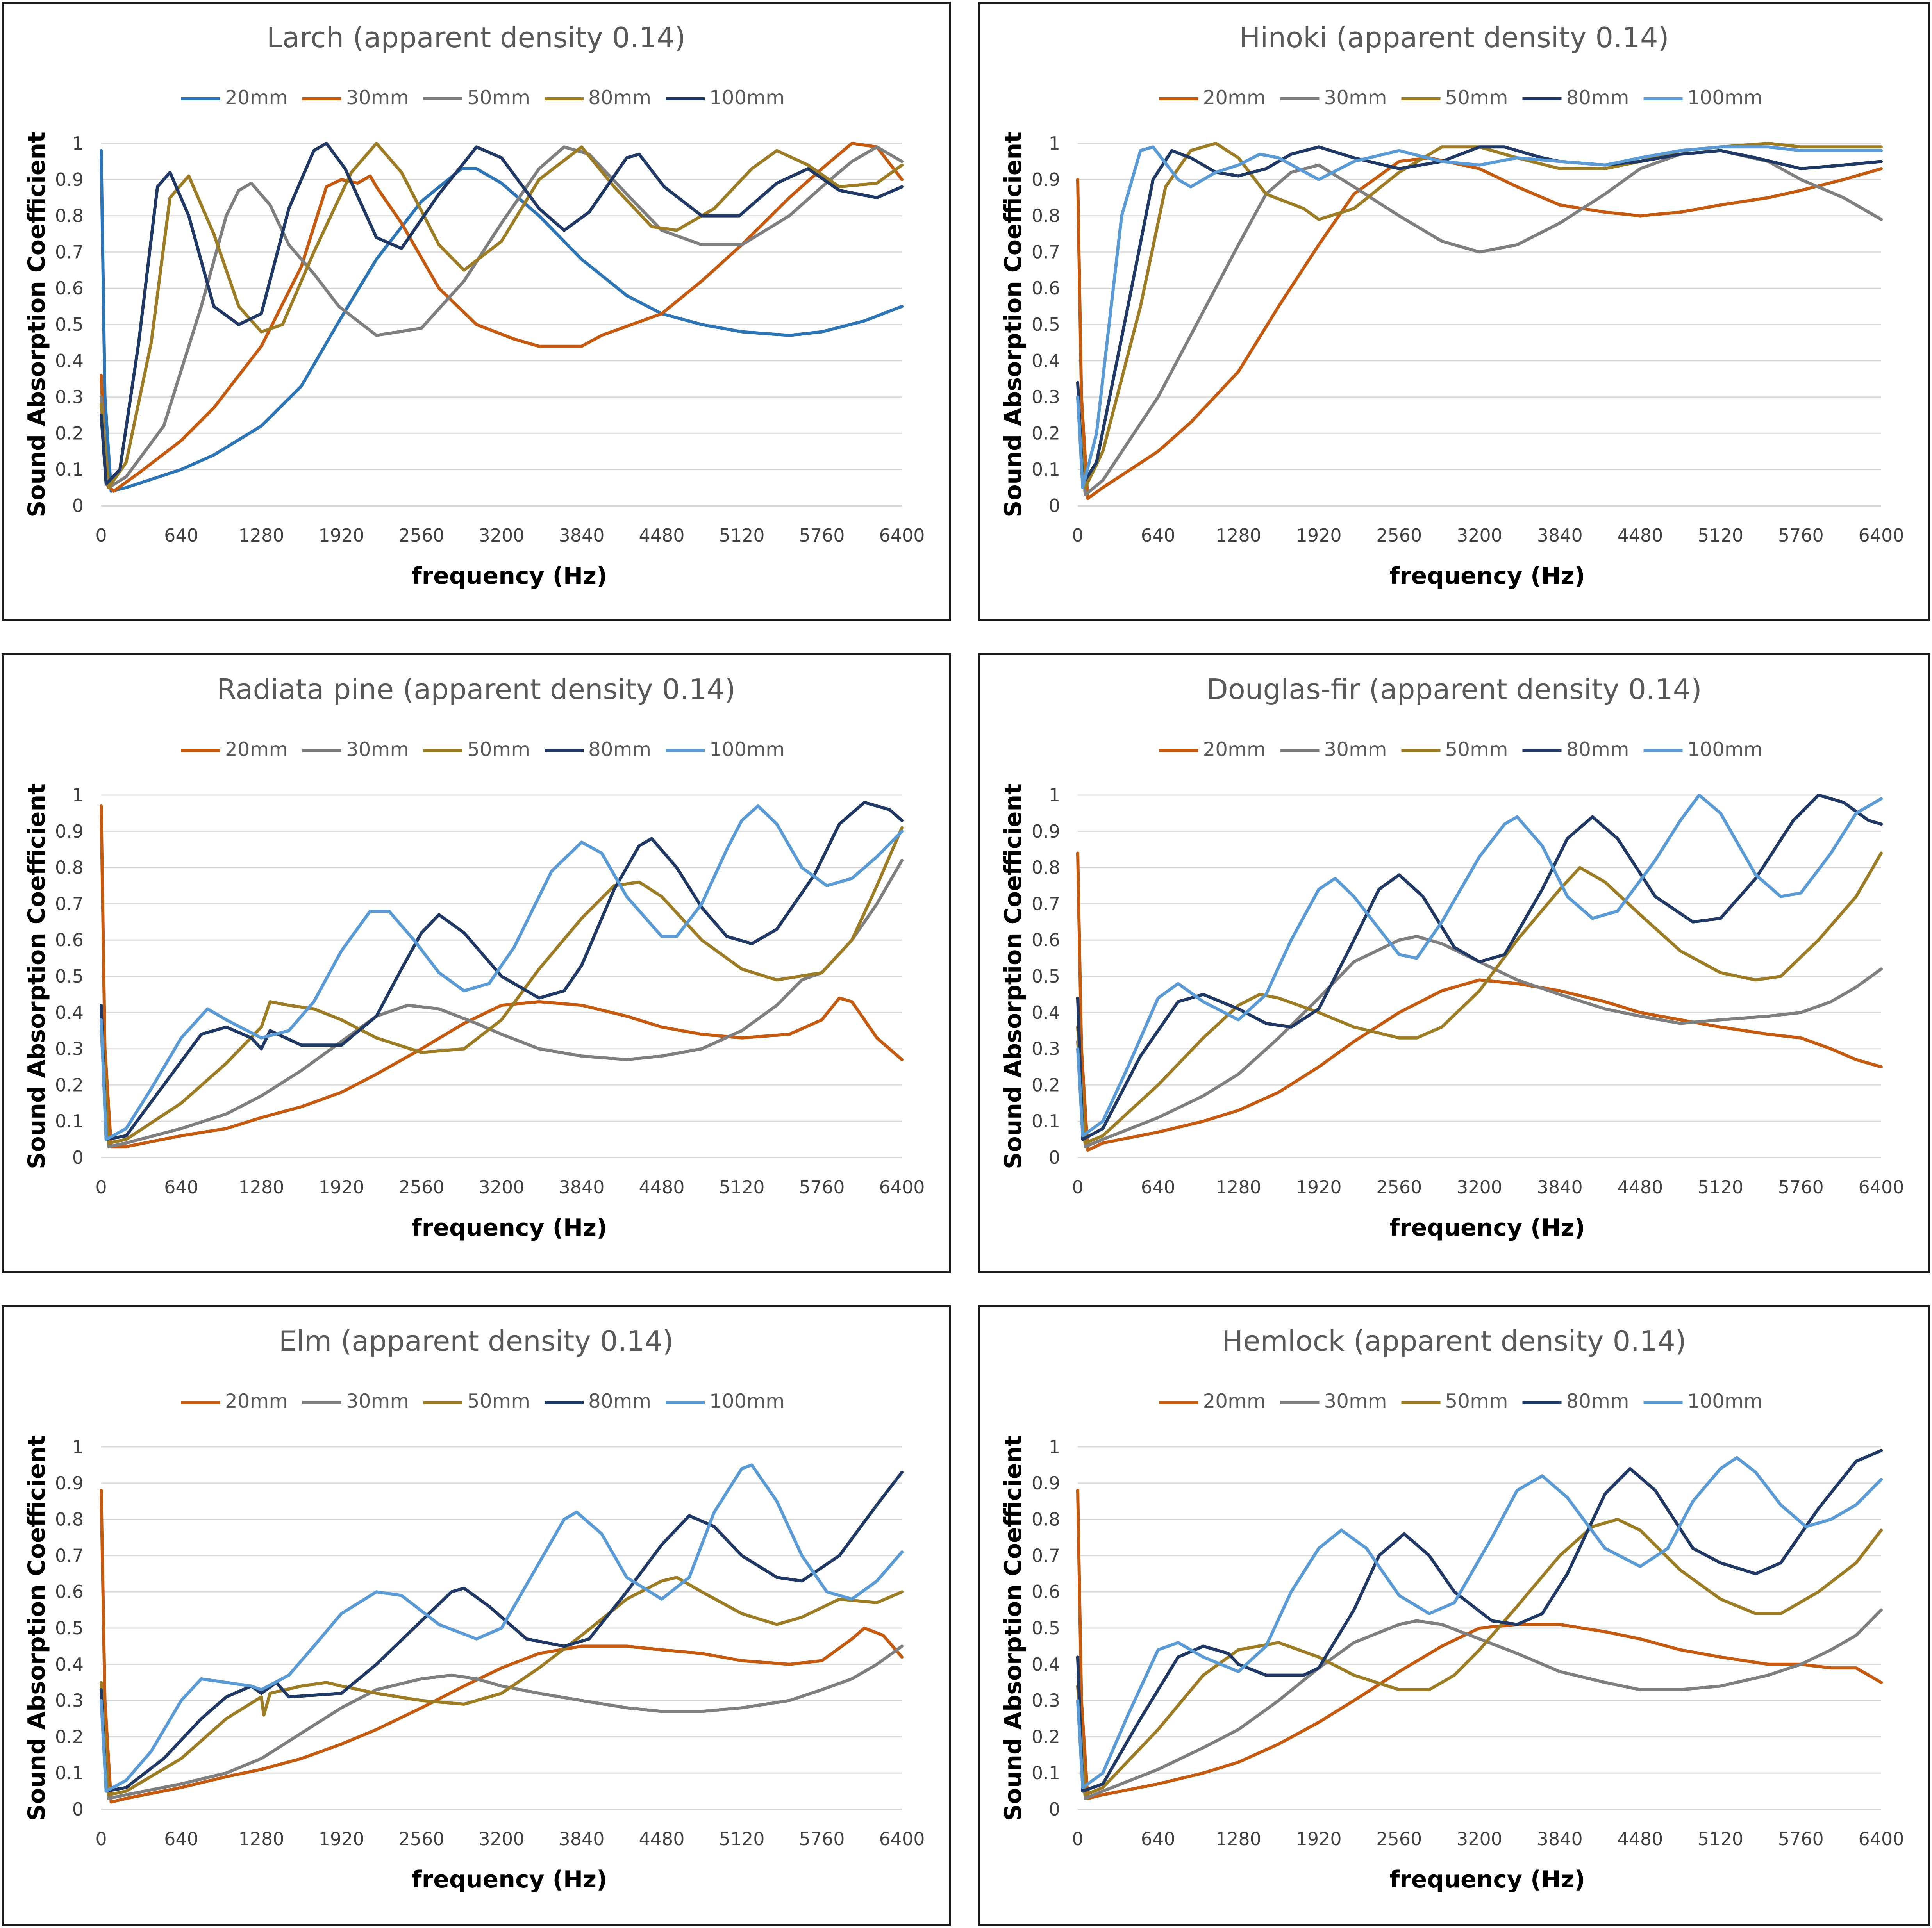 The height and width of the screenshot is (1928, 1932). I want to click on legend-label: 80mm, so click(619, 97).